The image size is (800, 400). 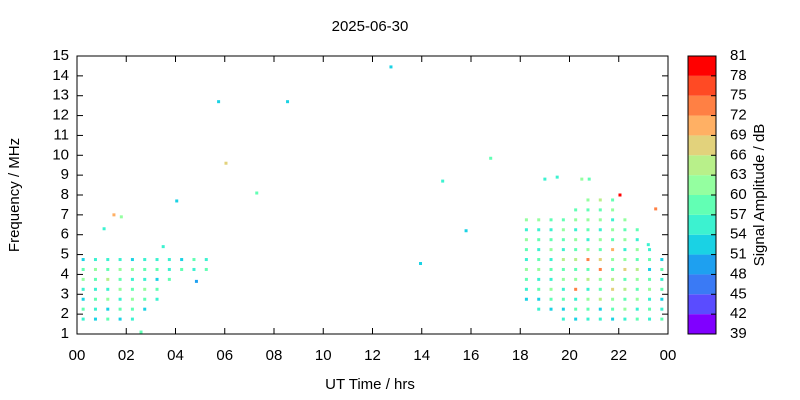 I want to click on colorbar-tick-label: 75, so click(x=738, y=95).